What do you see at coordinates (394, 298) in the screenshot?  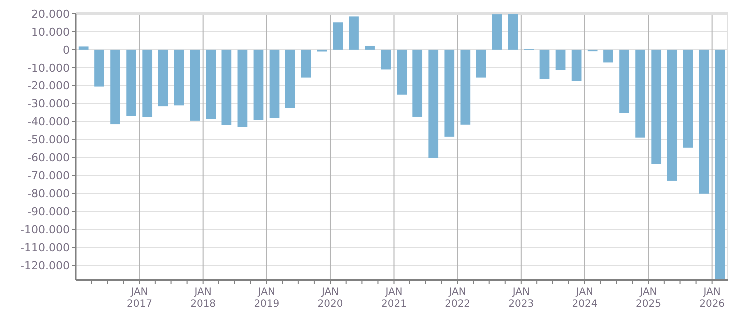 I see `x-tick-label: JAN 2021` at bounding box center [394, 298].